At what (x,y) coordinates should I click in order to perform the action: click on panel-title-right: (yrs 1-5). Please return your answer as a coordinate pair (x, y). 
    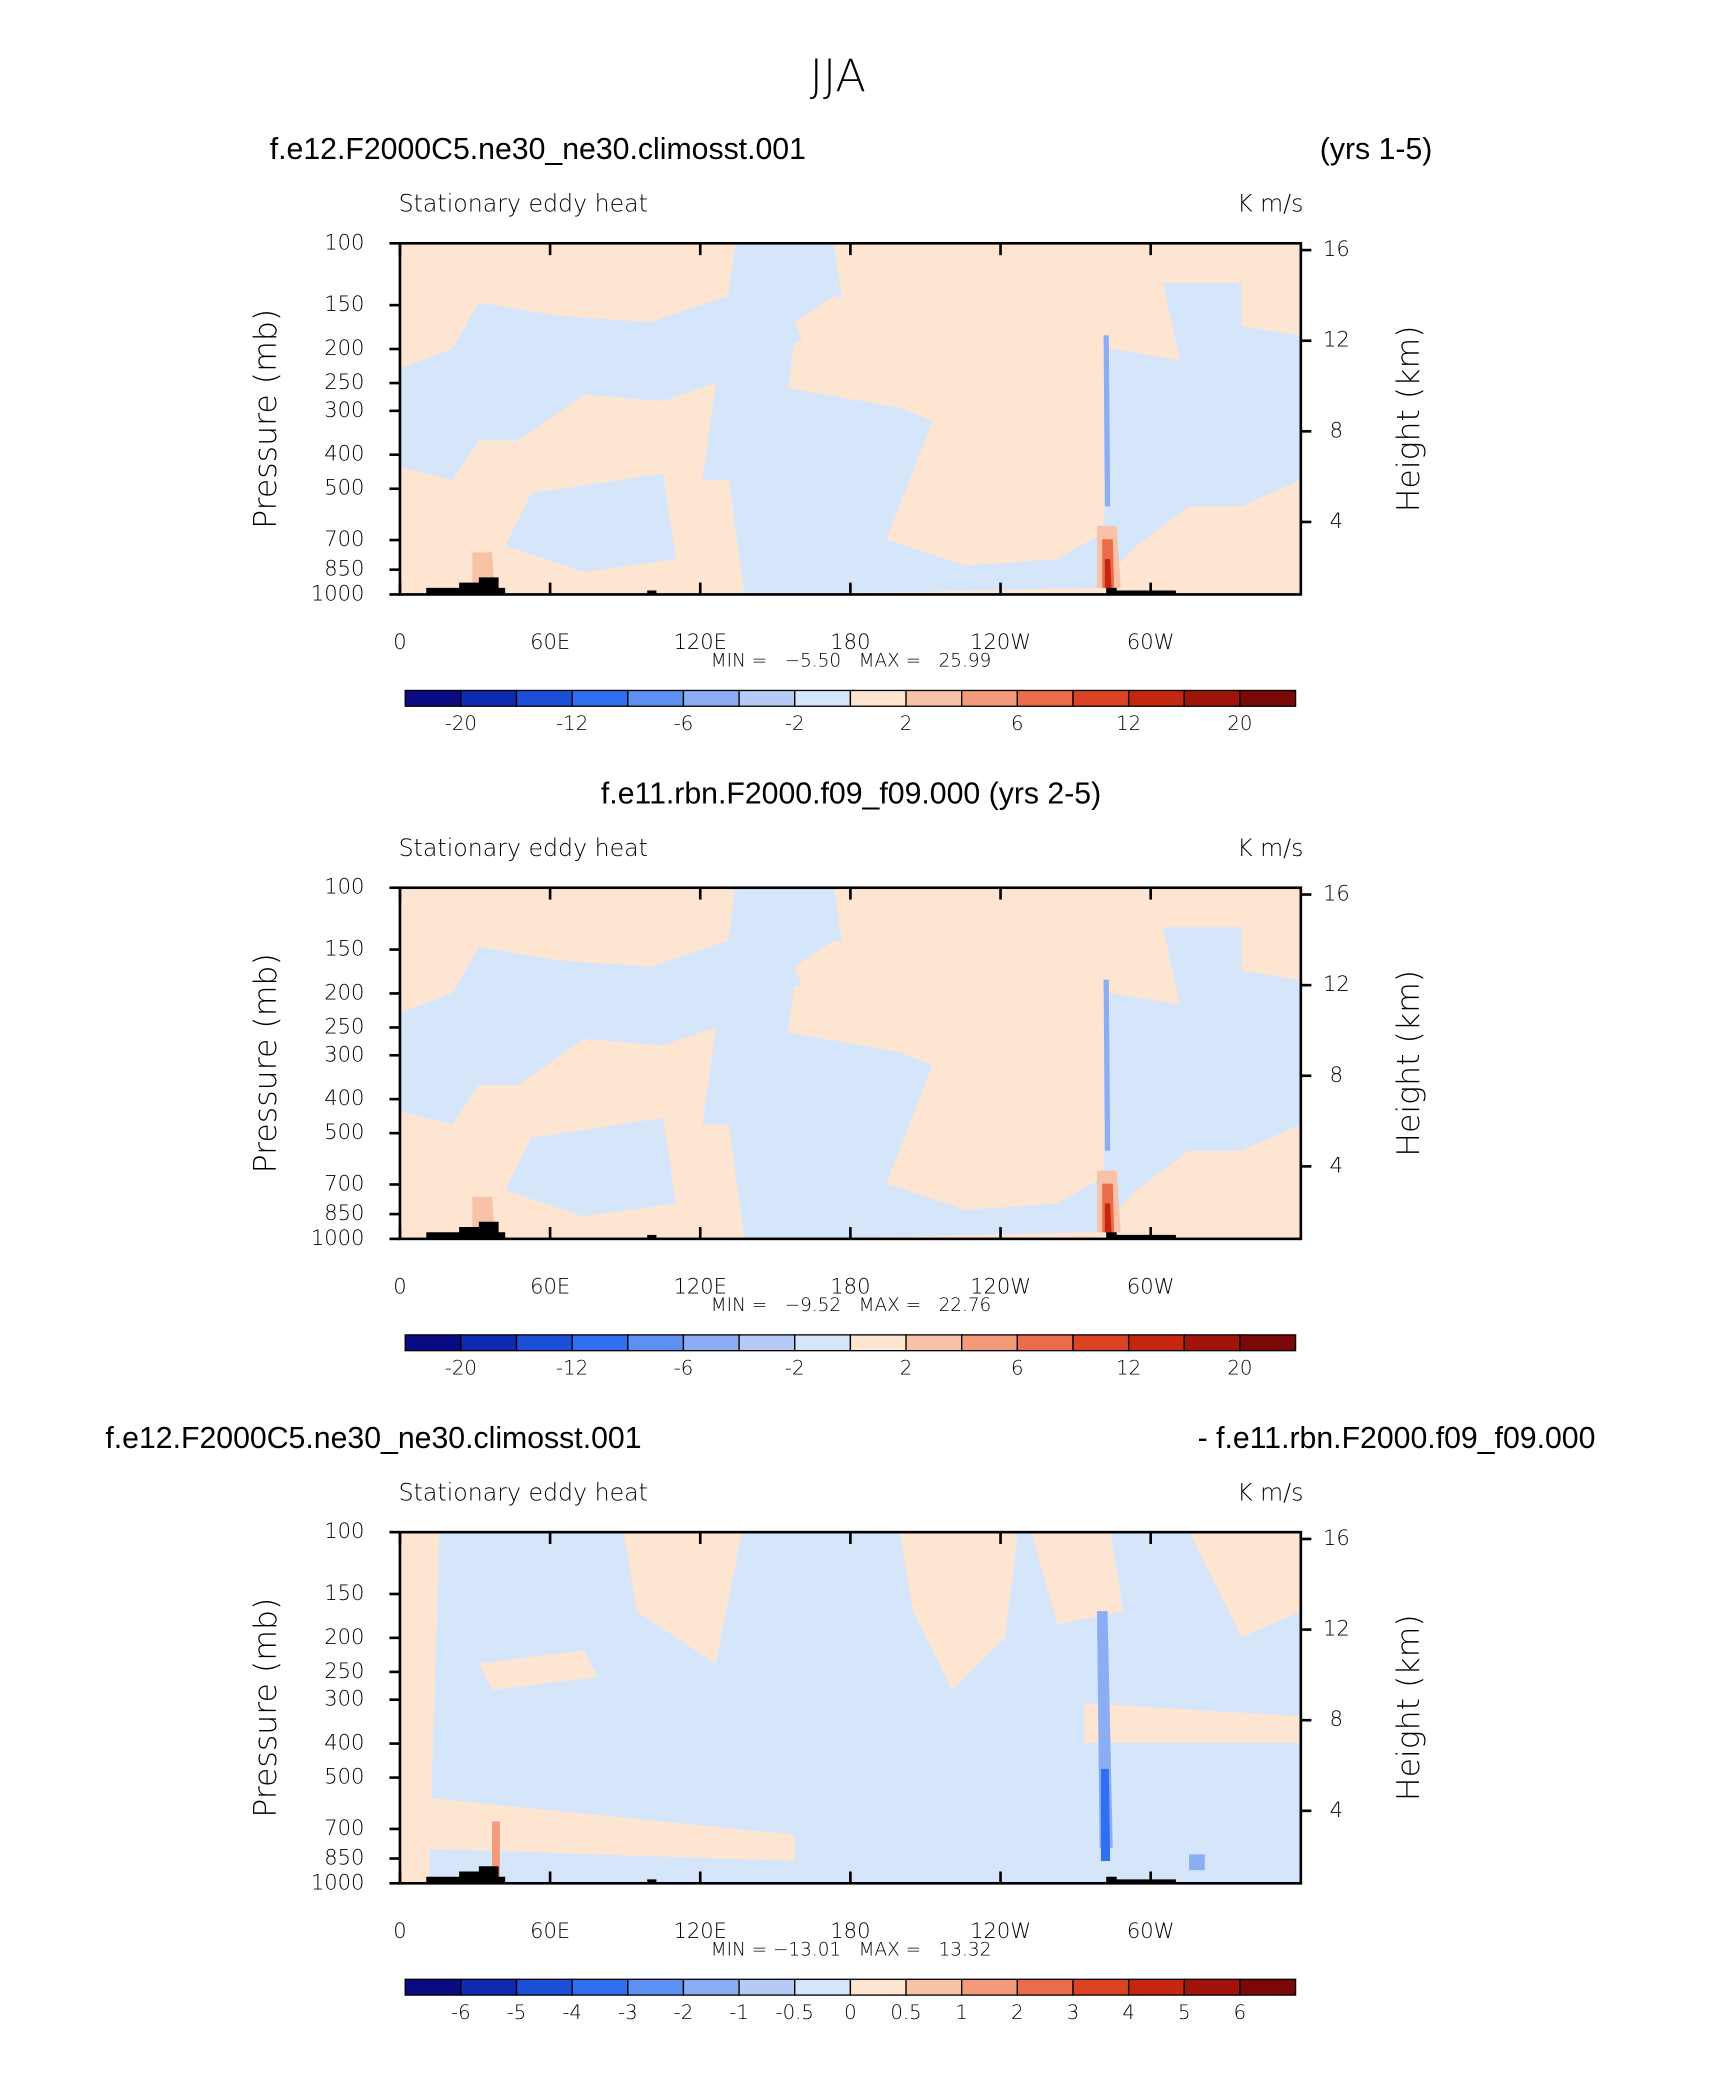
    Looking at the image, I should click on (1376, 149).